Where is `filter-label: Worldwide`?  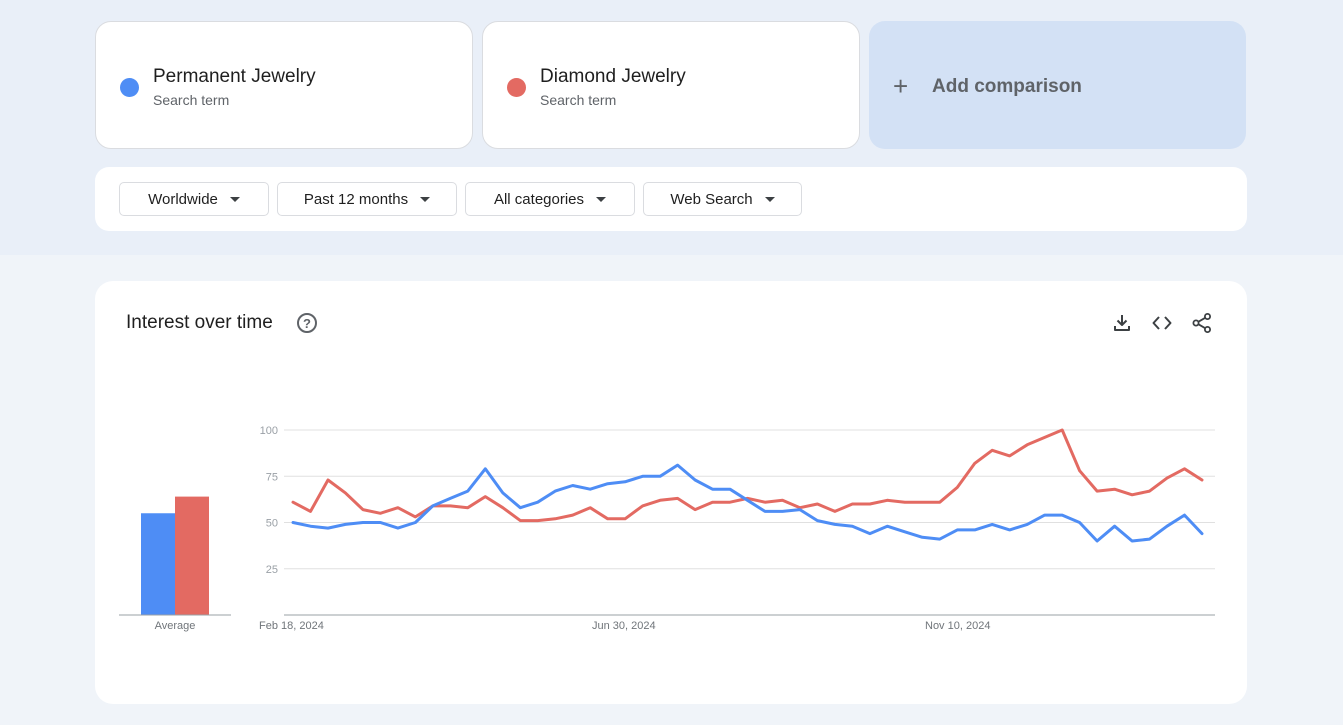
filter-label: Worldwide is located at coordinates (183, 199).